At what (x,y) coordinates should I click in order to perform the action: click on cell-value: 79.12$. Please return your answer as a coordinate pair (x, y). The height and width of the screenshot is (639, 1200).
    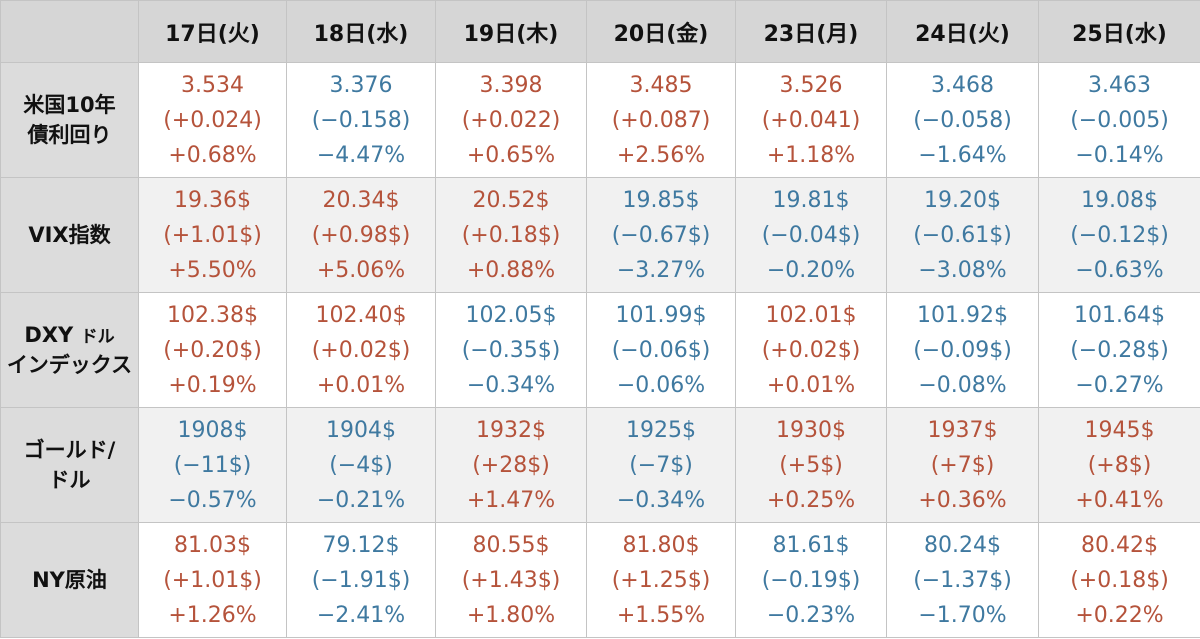
    Looking at the image, I should click on (361, 545).